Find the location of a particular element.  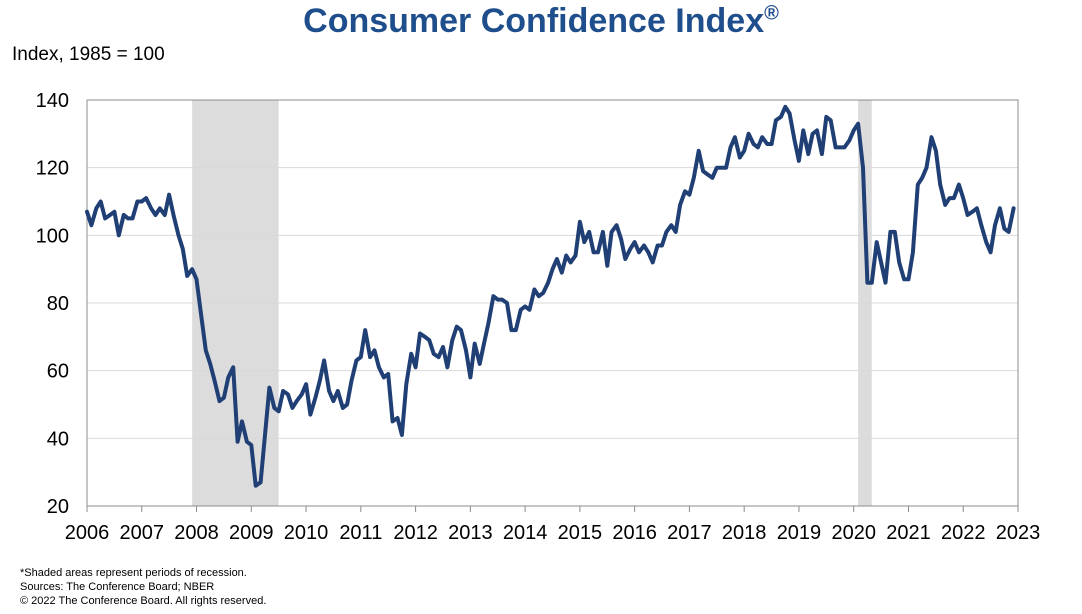

x-tick-label: 2007 is located at coordinates (142, 533).